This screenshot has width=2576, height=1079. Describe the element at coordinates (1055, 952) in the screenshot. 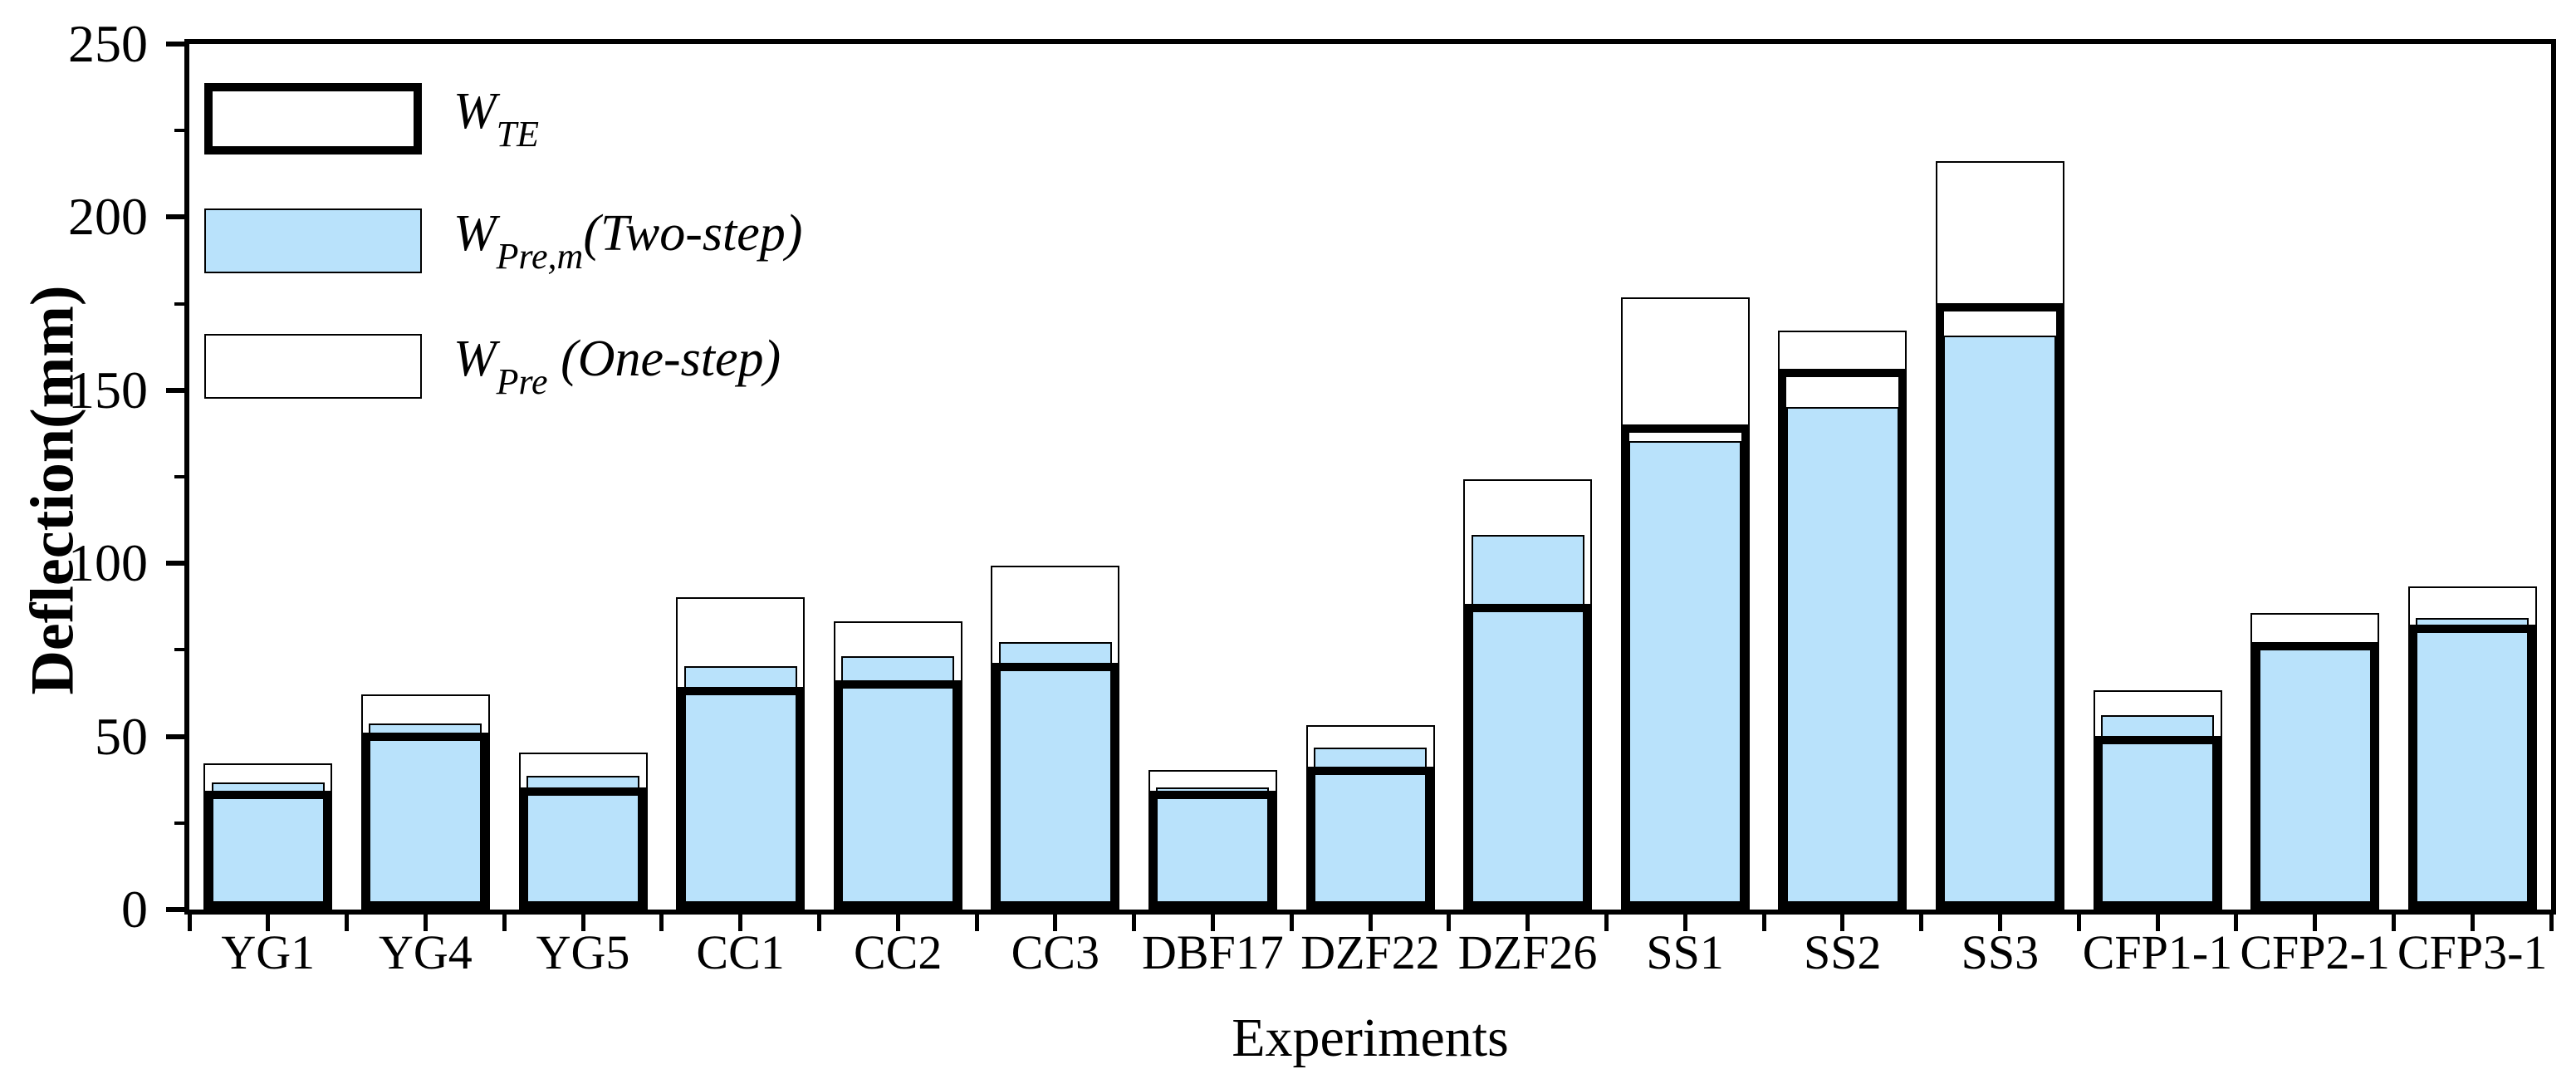

I see `x-category-label: CC3` at that location.